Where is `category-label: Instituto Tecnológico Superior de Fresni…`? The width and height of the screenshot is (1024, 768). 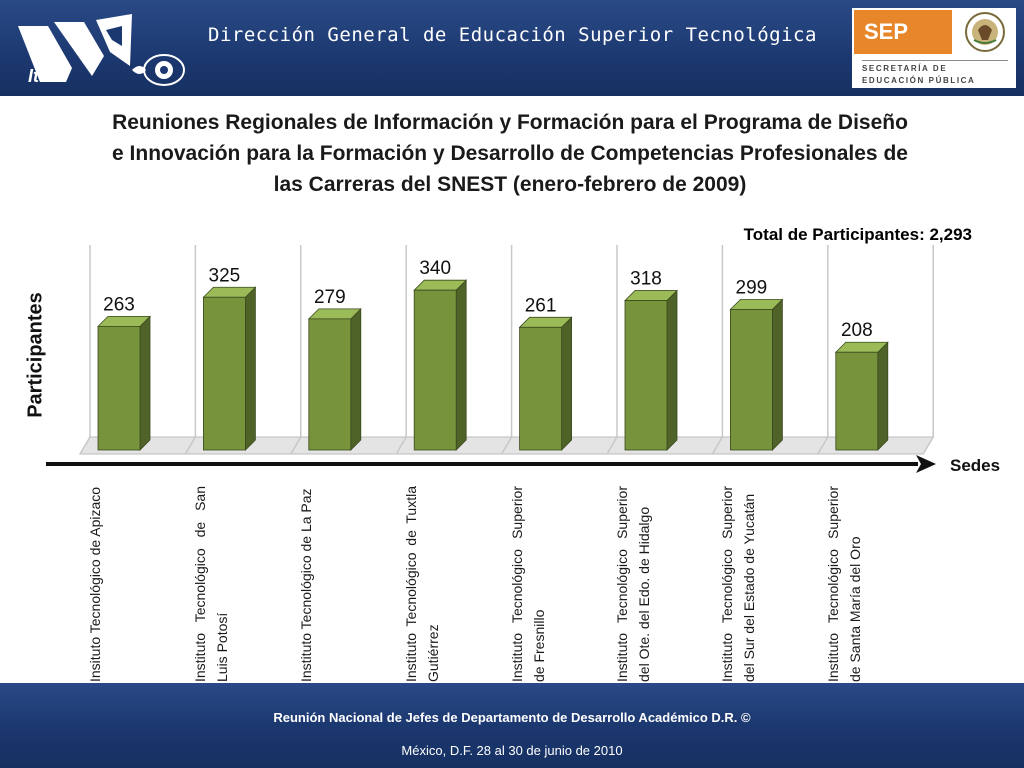
category-label: Instituto Tecnológico Superior de Fresni… is located at coordinates (527, 584).